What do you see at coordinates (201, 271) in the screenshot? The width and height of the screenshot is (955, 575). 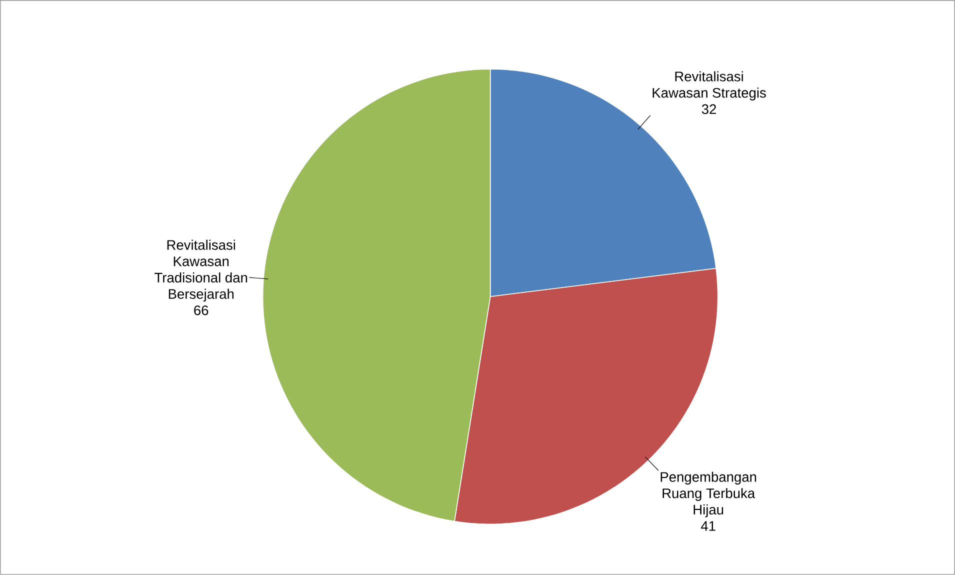 I see `slice-label: Revitalisasi Kawasan Tradisional dan Bersejarah` at bounding box center [201, 271].